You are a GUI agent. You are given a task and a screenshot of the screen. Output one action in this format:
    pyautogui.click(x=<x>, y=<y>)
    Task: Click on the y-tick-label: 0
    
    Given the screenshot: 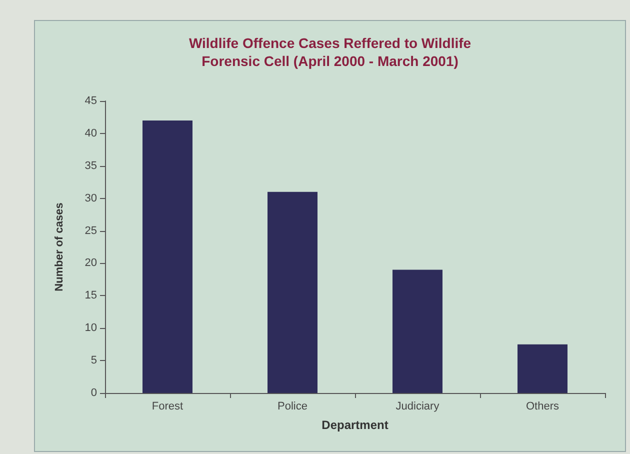 What is the action you would take?
    pyautogui.click(x=93, y=393)
    